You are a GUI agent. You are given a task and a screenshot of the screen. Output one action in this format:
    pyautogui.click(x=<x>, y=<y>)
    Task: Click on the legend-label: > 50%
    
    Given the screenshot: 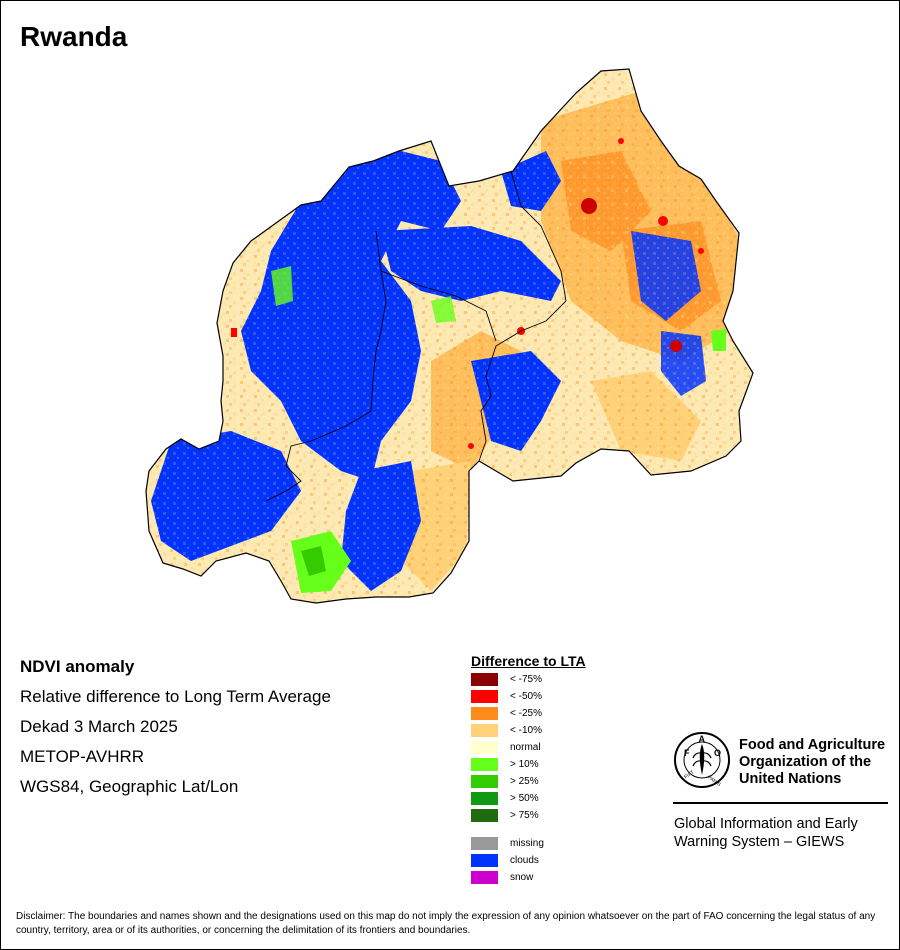 What is the action you would take?
    pyautogui.click(x=524, y=798)
    